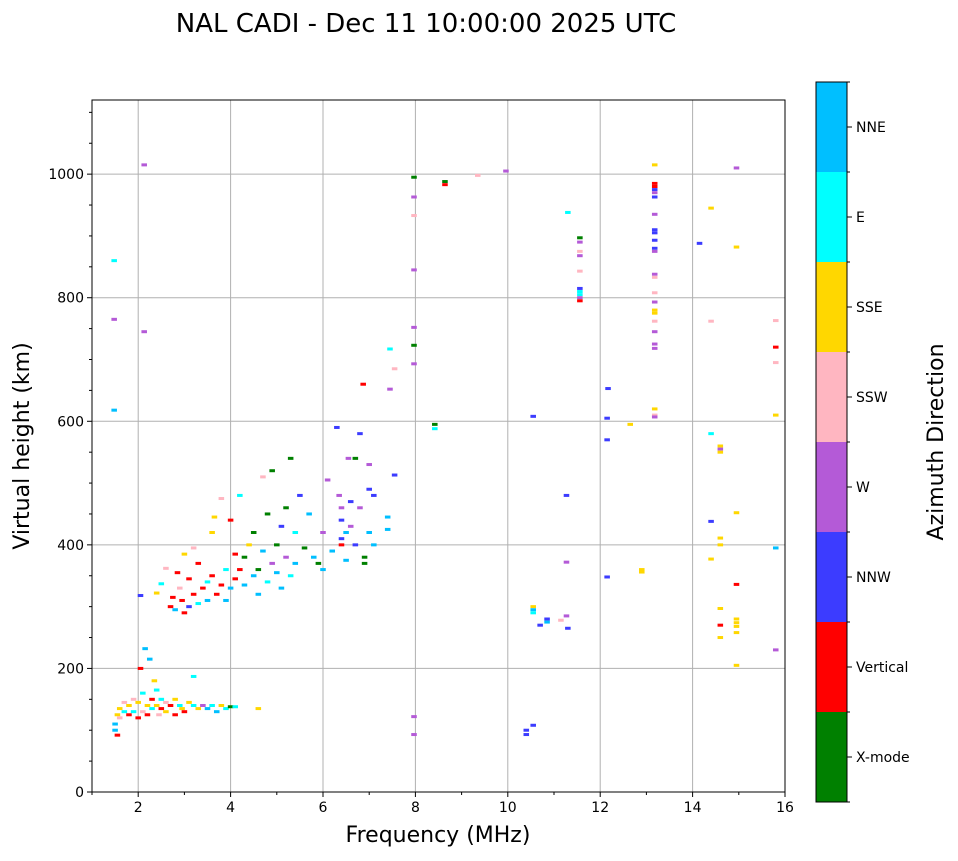 The width and height of the screenshot is (958, 861). What do you see at coordinates (230, 808) in the screenshot?
I see `x-tick-label: 4` at bounding box center [230, 808].